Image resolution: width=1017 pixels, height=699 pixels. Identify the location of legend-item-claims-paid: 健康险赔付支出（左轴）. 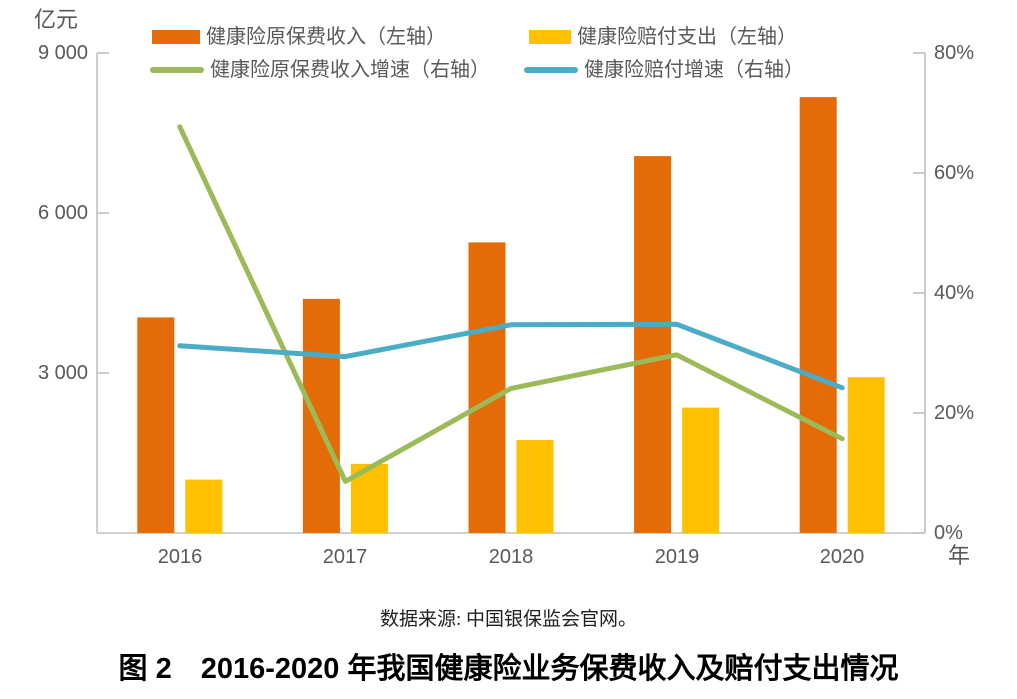
(663, 37).